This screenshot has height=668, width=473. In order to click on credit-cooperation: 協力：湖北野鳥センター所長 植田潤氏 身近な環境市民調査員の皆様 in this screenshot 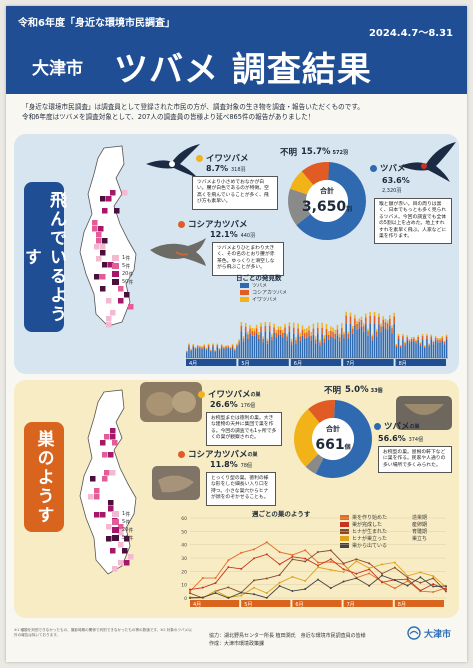, I will do `click(287, 636)`.